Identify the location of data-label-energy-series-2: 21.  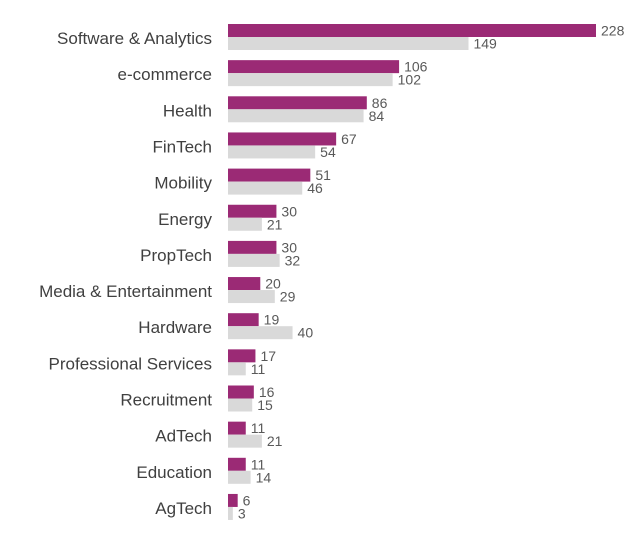
(275, 224).